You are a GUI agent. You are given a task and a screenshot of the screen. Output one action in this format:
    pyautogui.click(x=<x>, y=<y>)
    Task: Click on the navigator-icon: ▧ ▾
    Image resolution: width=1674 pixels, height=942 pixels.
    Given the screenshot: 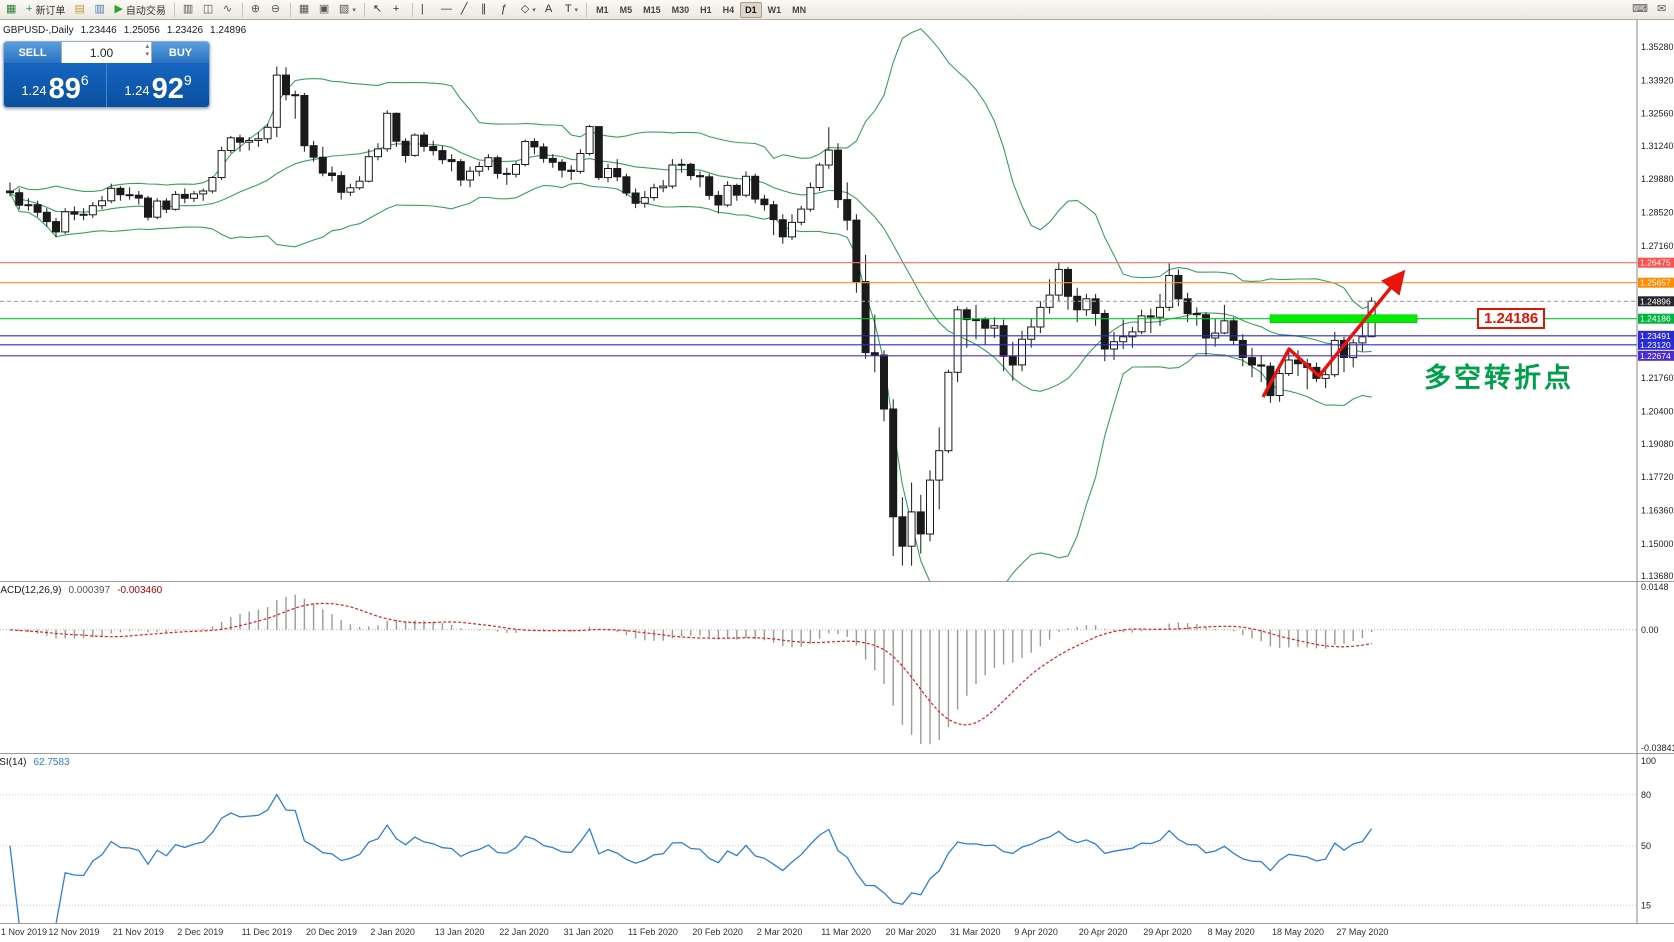 What is the action you would take?
    pyautogui.click(x=347, y=9)
    